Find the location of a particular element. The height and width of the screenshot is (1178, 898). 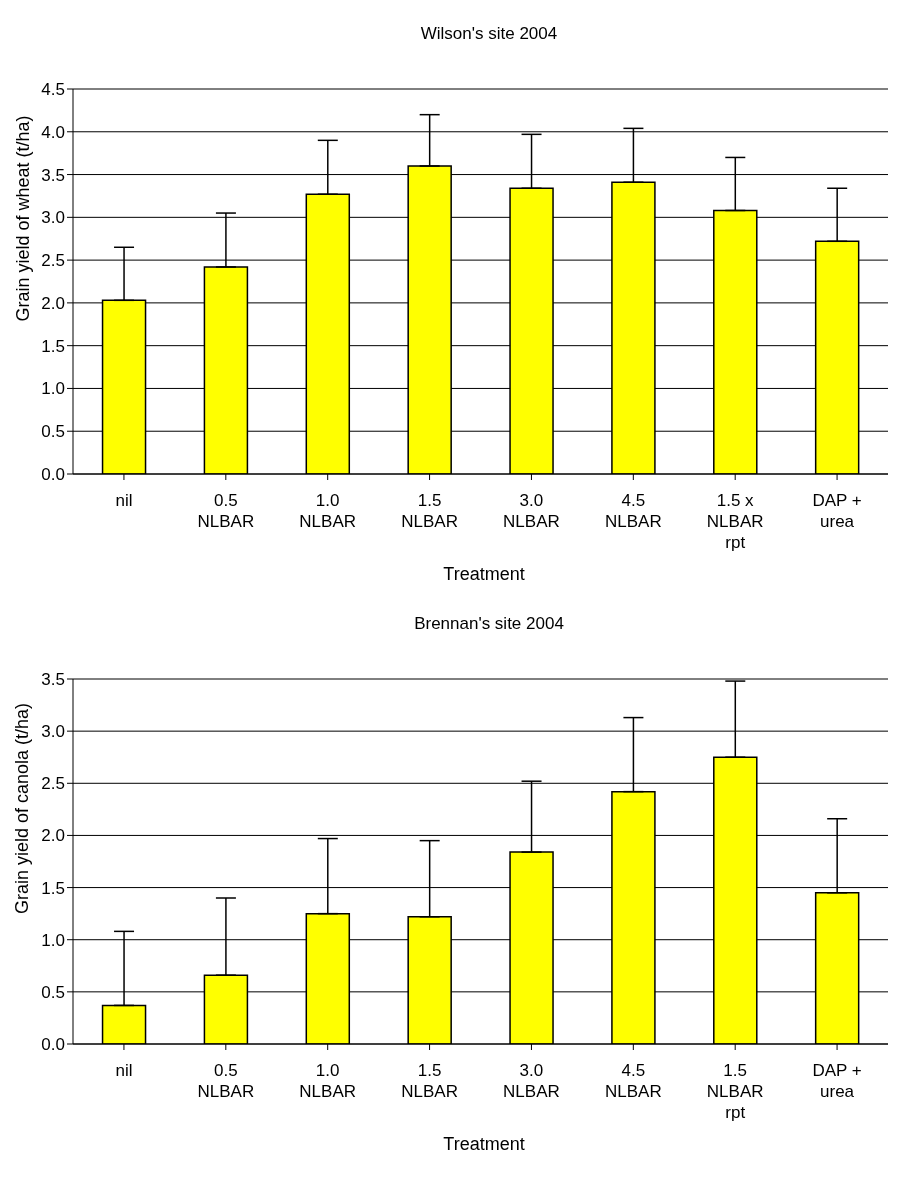

chart-title: Wilson's site 2004 is located at coordinates (489, 34).